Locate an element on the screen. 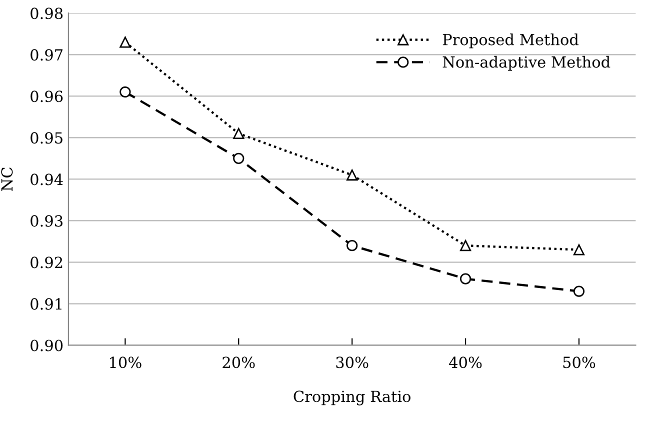  y-tick-label: 0.93 is located at coordinates (46, 221).